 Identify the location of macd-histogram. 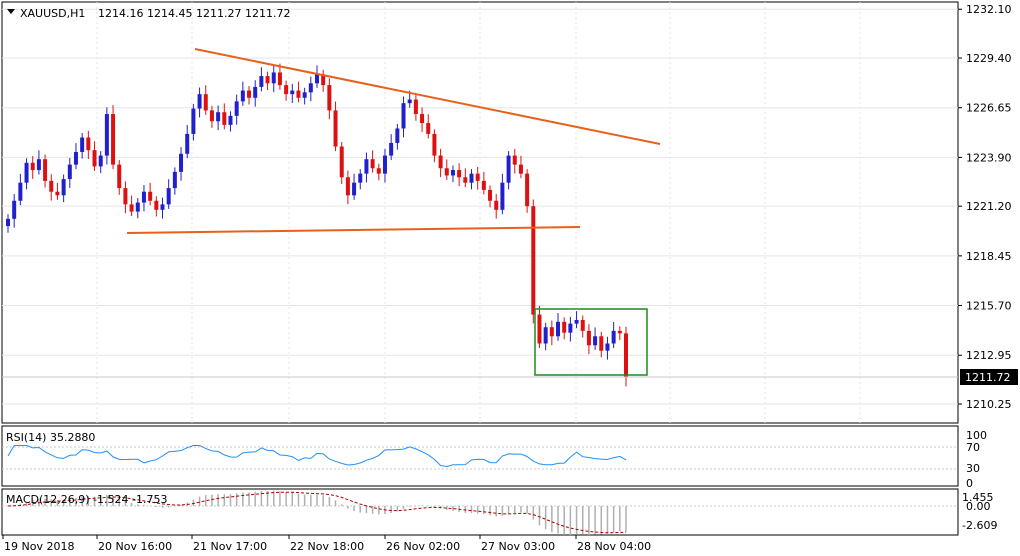
(317, 513).